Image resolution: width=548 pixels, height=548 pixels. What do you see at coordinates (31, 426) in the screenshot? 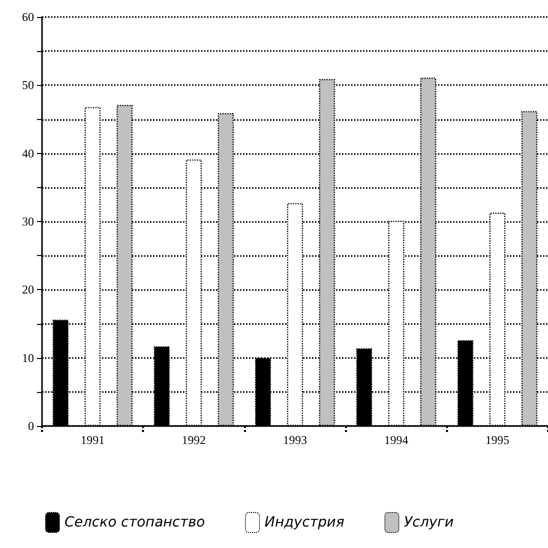
I see `y-tick-label: 0` at bounding box center [31, 426].